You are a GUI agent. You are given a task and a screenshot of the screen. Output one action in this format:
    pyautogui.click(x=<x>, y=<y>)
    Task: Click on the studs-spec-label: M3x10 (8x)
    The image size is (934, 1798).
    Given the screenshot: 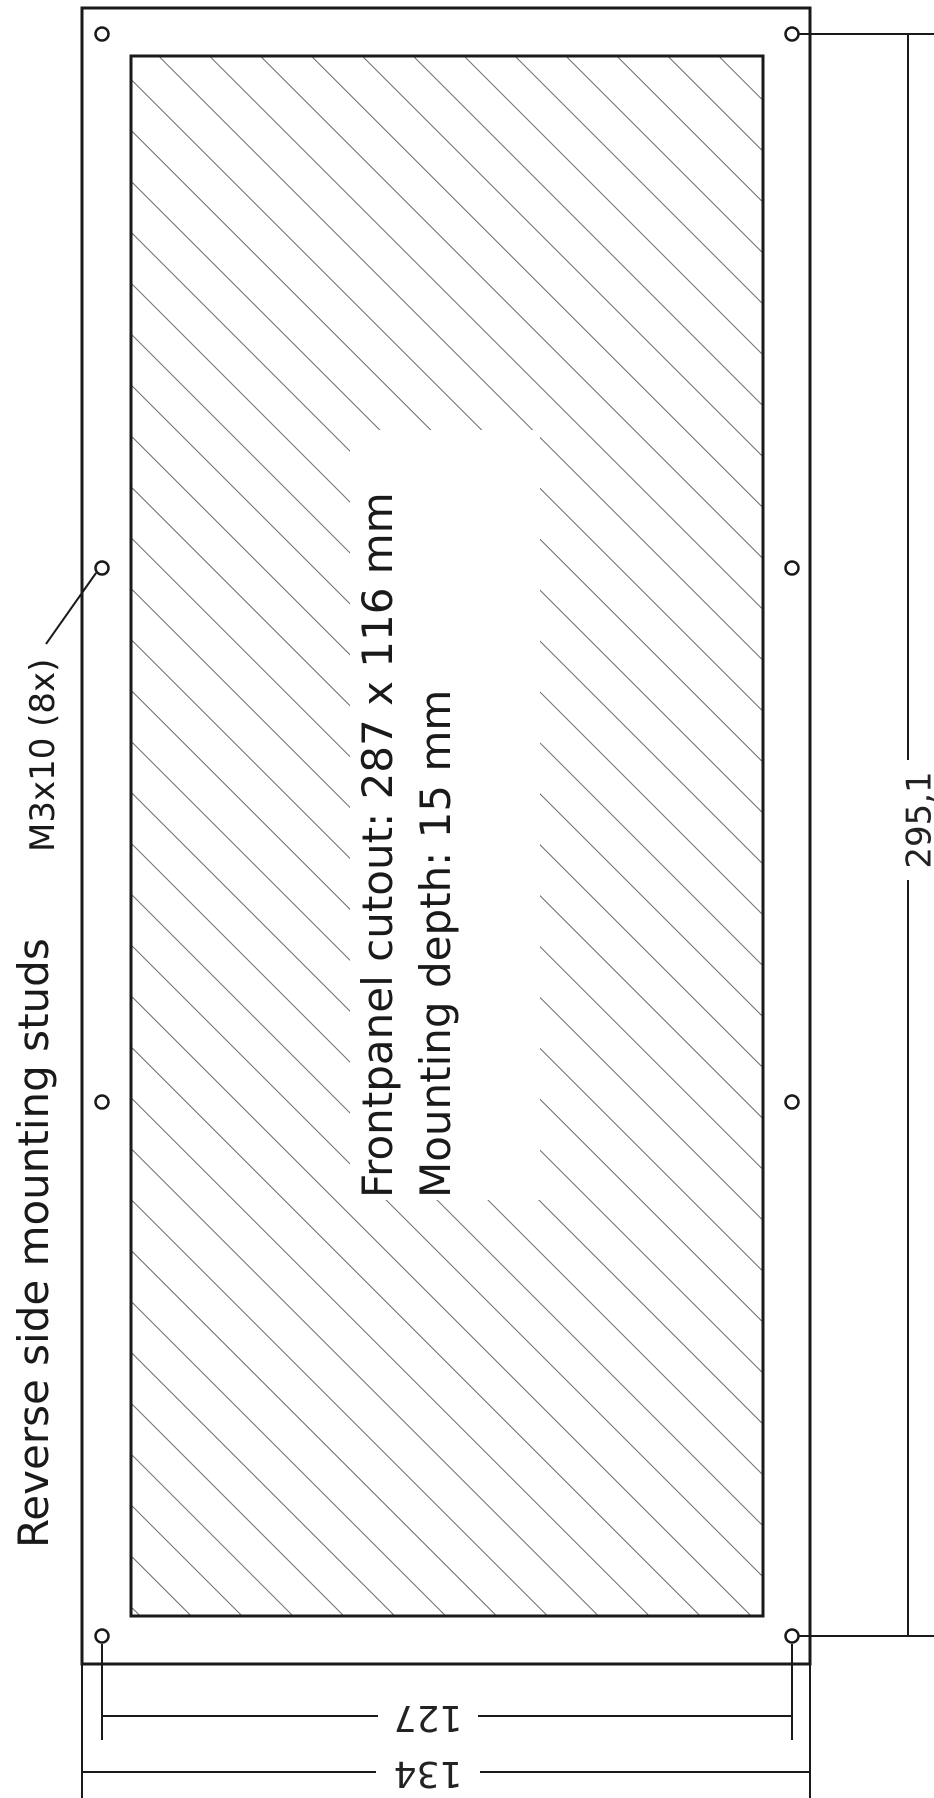 What is the action you would take?
    pyautogui.click(x=43, y=755)
    